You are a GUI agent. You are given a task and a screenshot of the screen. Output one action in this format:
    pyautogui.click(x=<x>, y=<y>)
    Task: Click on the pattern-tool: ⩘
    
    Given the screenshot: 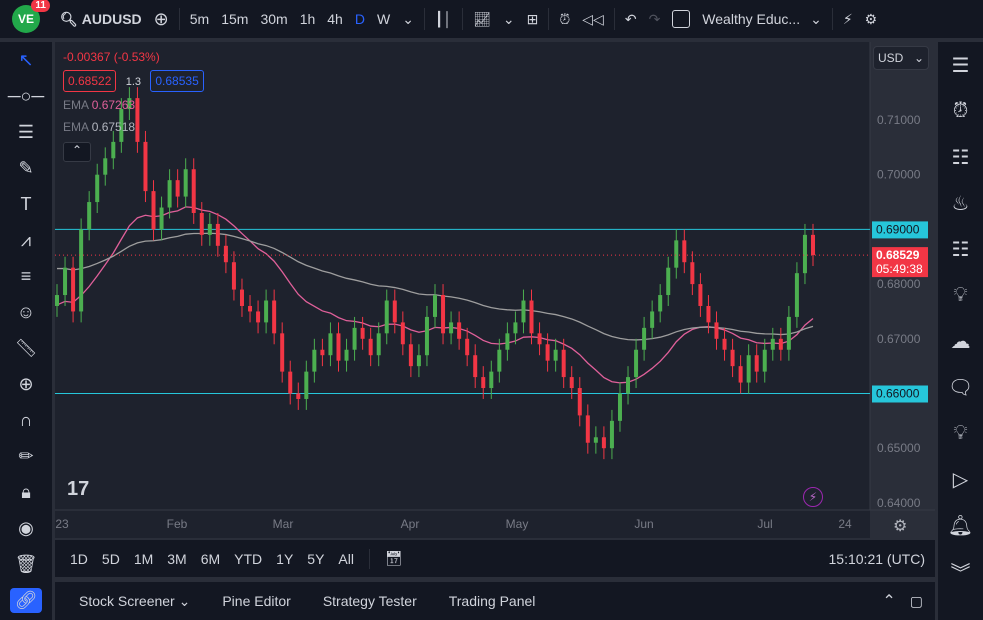 What is the action you would take?
    pyautogui.click(x=26, y=240)
    